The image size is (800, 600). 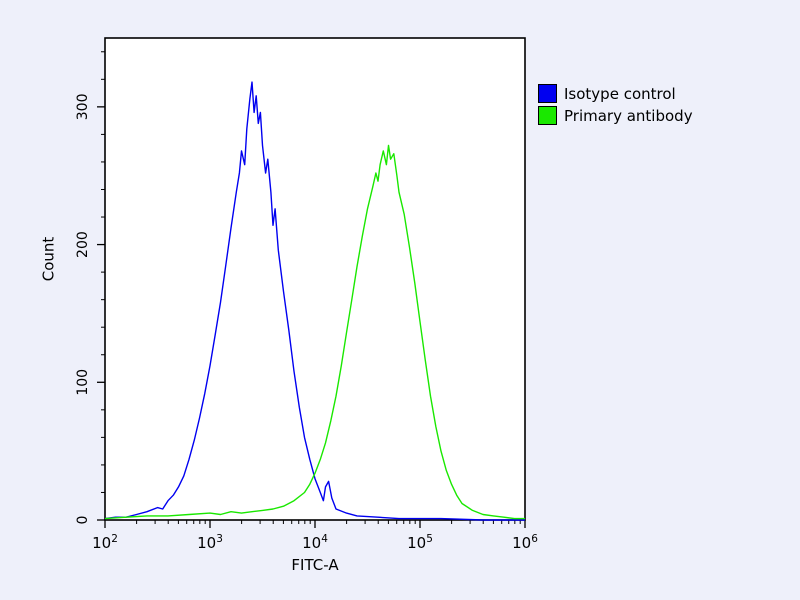 What do you see at coordinates (628, 115) in the screenshot?
I see `primary-antibody-label: Primary antibody` at bounding box center [628, 115].